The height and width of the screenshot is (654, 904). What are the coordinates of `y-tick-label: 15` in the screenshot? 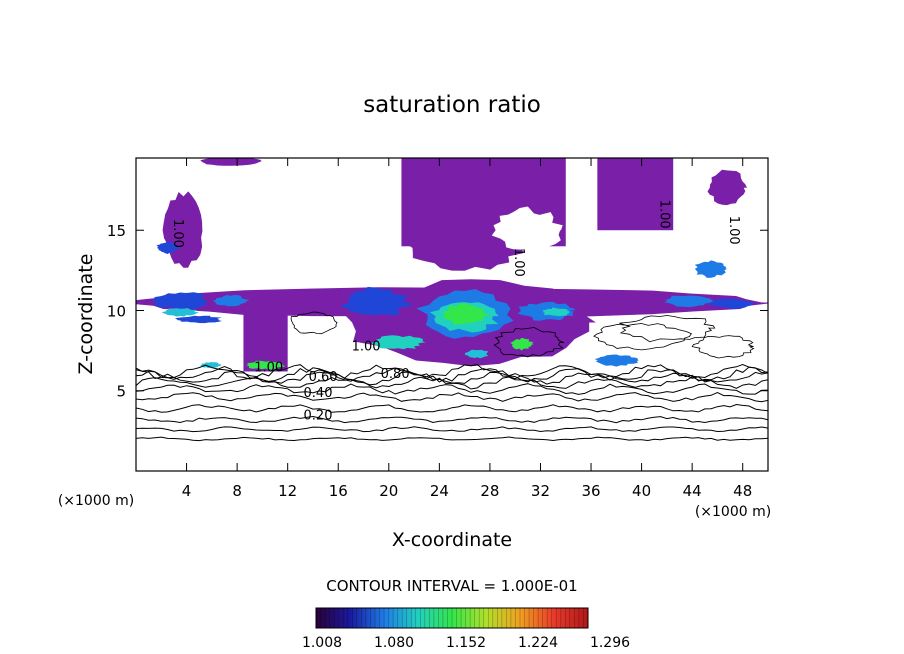 It's located at (116, 231).